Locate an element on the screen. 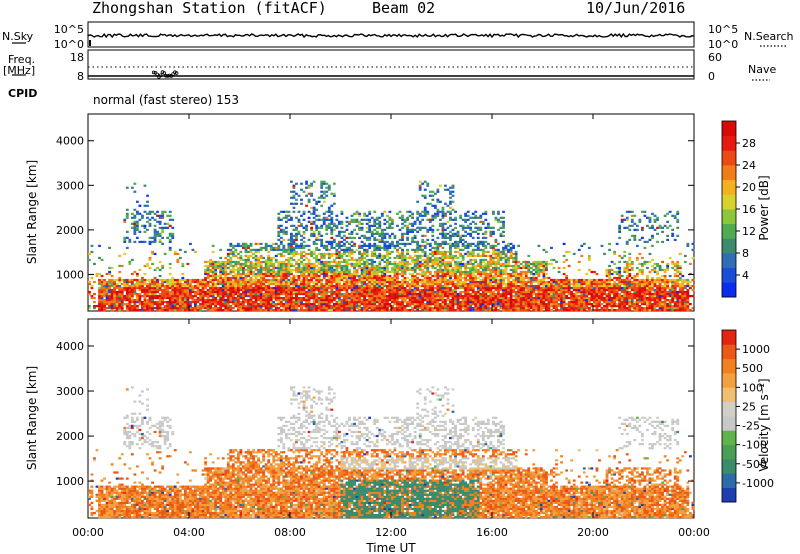 The width and height of the screenshot is (800, 554). freq-trace is located at coordinates (391, 72).